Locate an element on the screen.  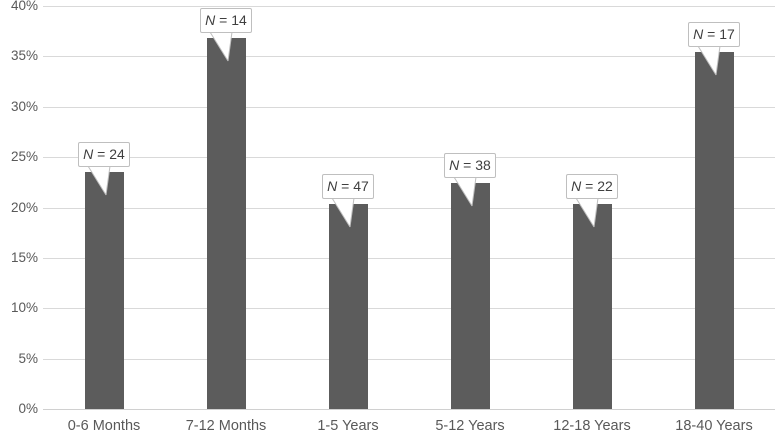
y-tick-label: 30% is located at coordinates (24, 106).